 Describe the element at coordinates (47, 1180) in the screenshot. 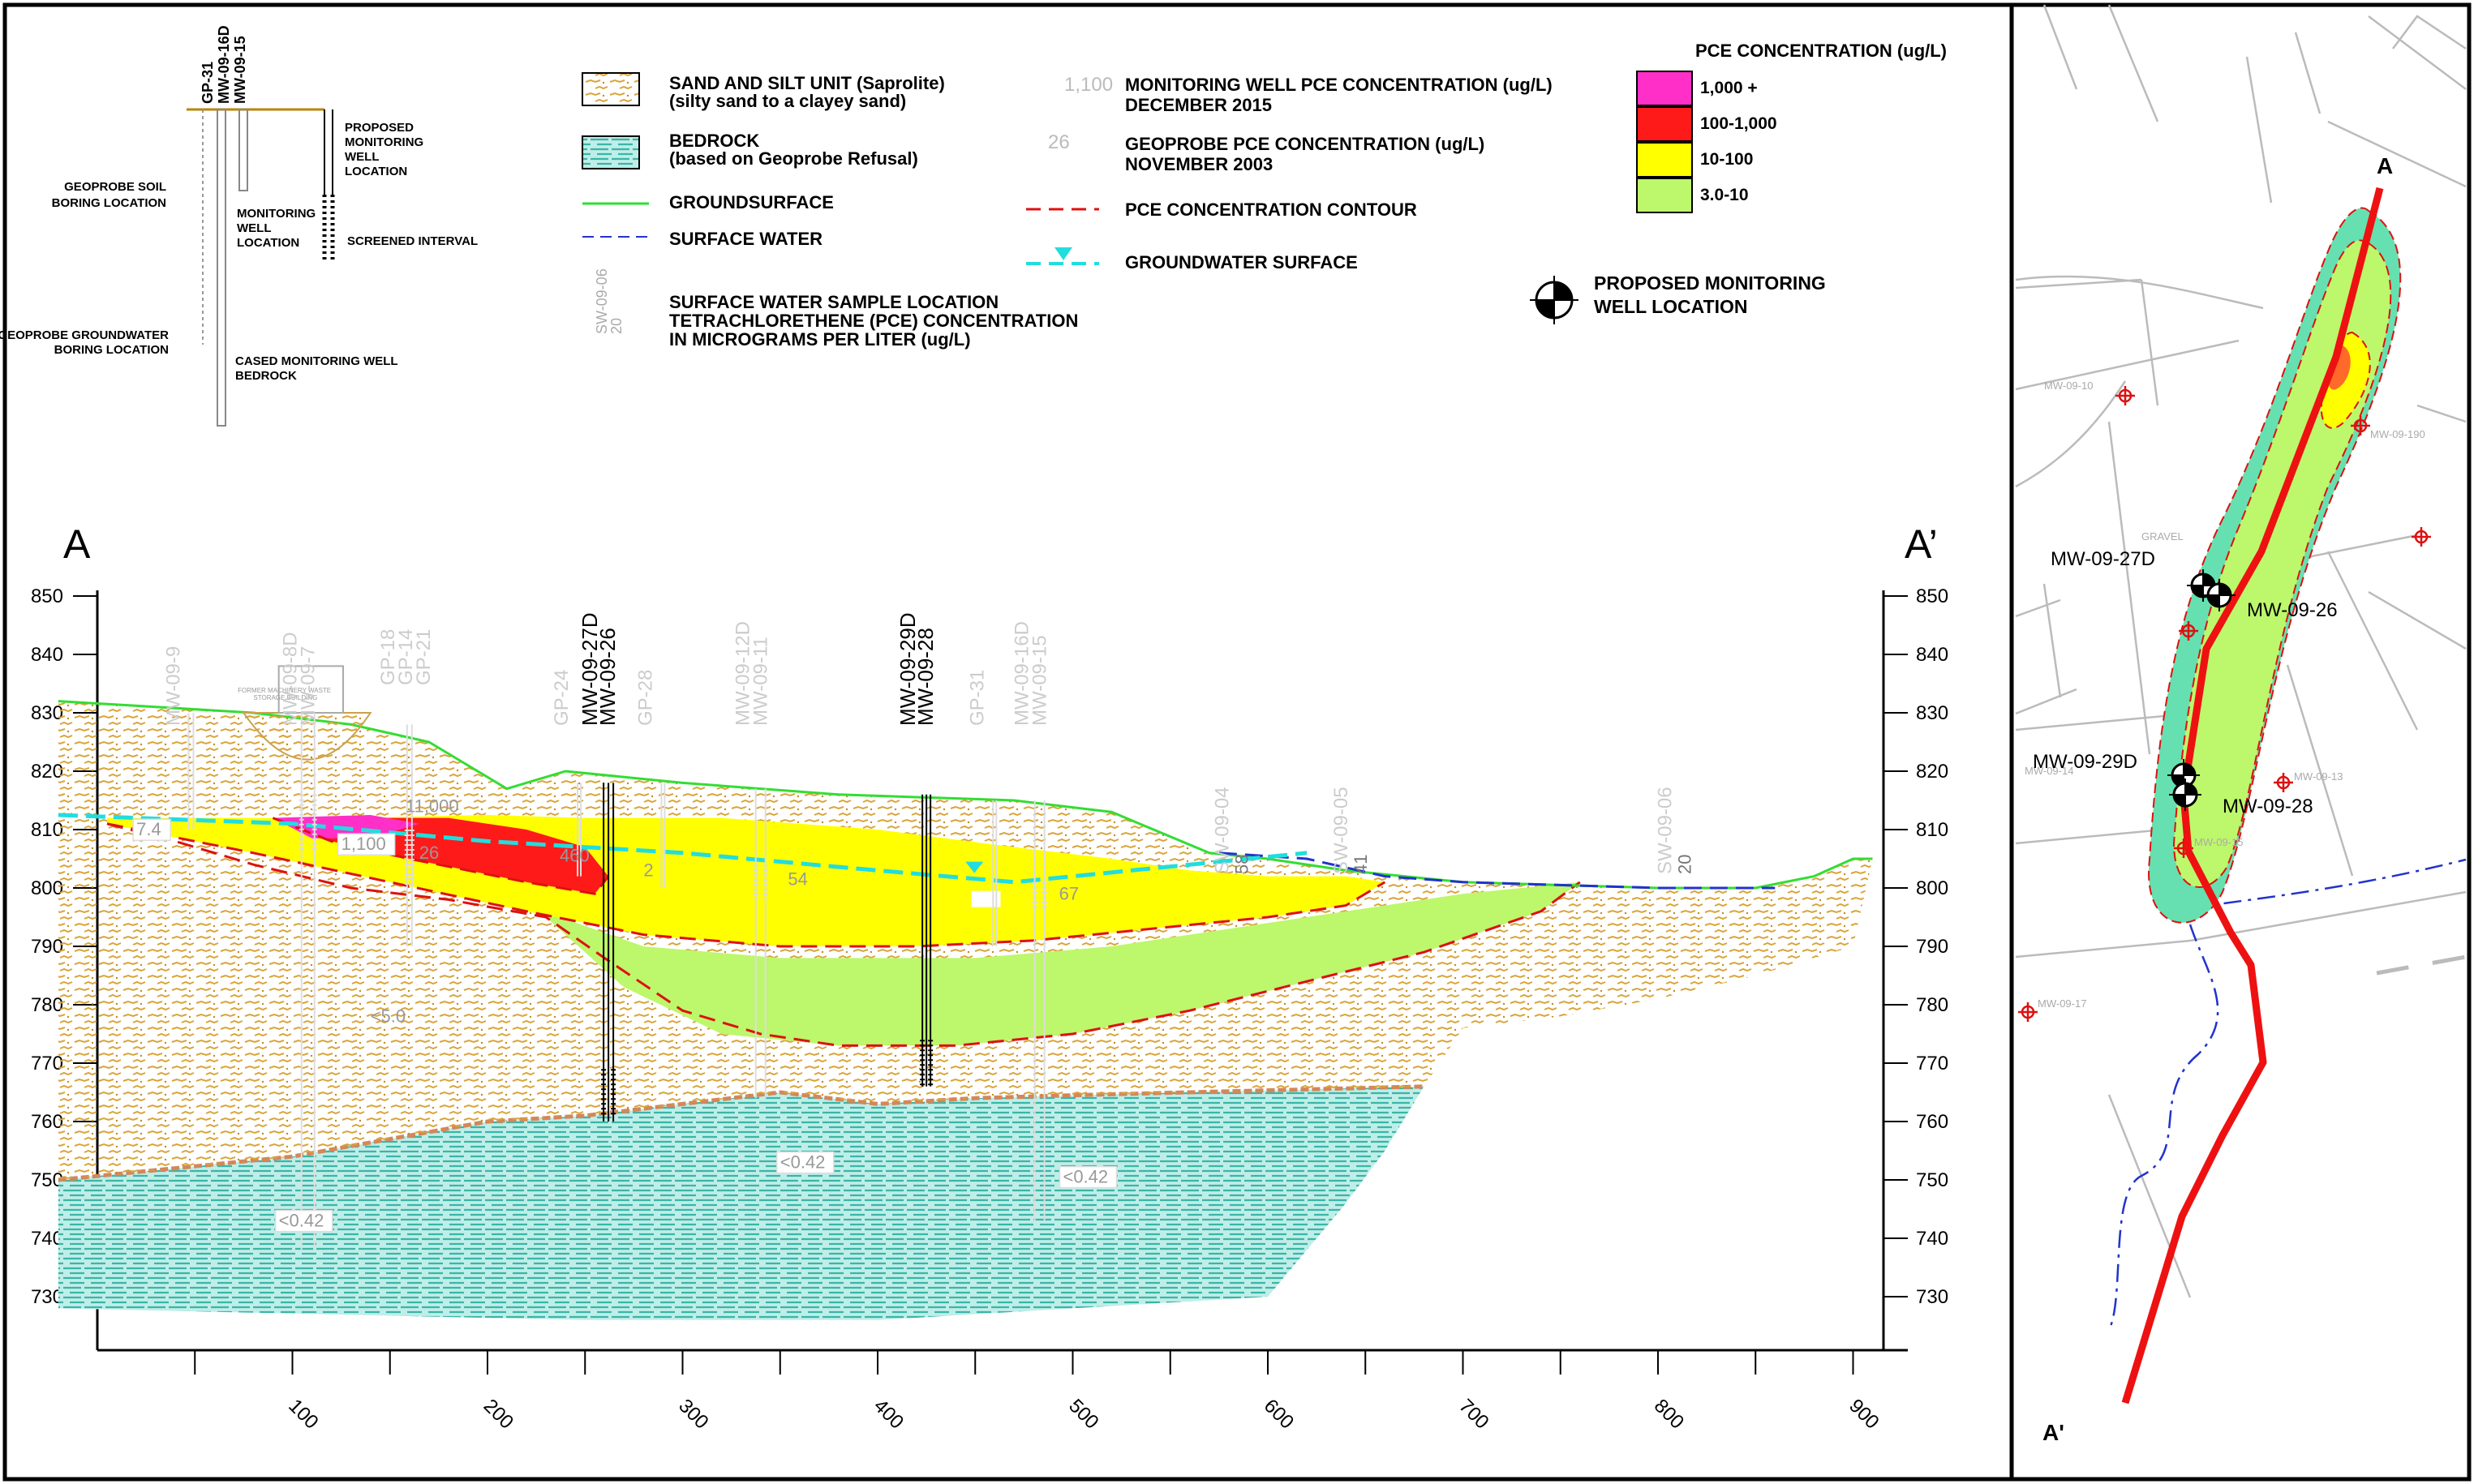

I see `left-tick-label: 750` at that location.